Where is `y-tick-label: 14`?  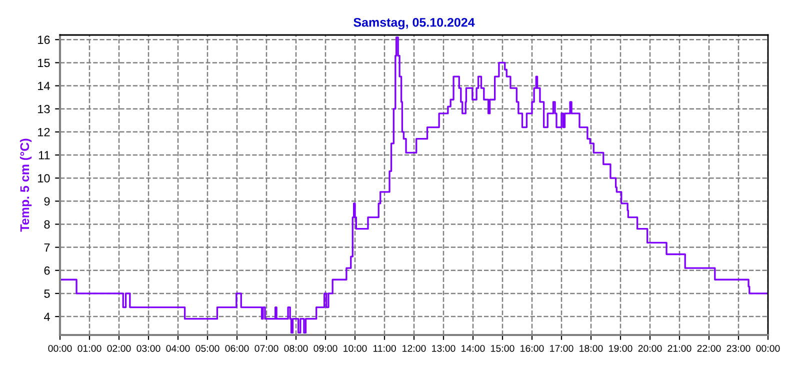 y-tick-label: 14 is located at coordinates (44, 86).